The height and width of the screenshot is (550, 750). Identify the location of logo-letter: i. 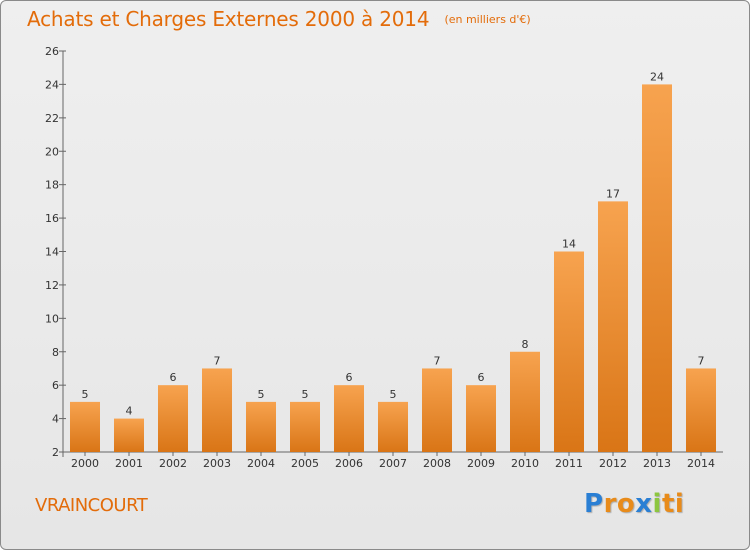
(657, 504).